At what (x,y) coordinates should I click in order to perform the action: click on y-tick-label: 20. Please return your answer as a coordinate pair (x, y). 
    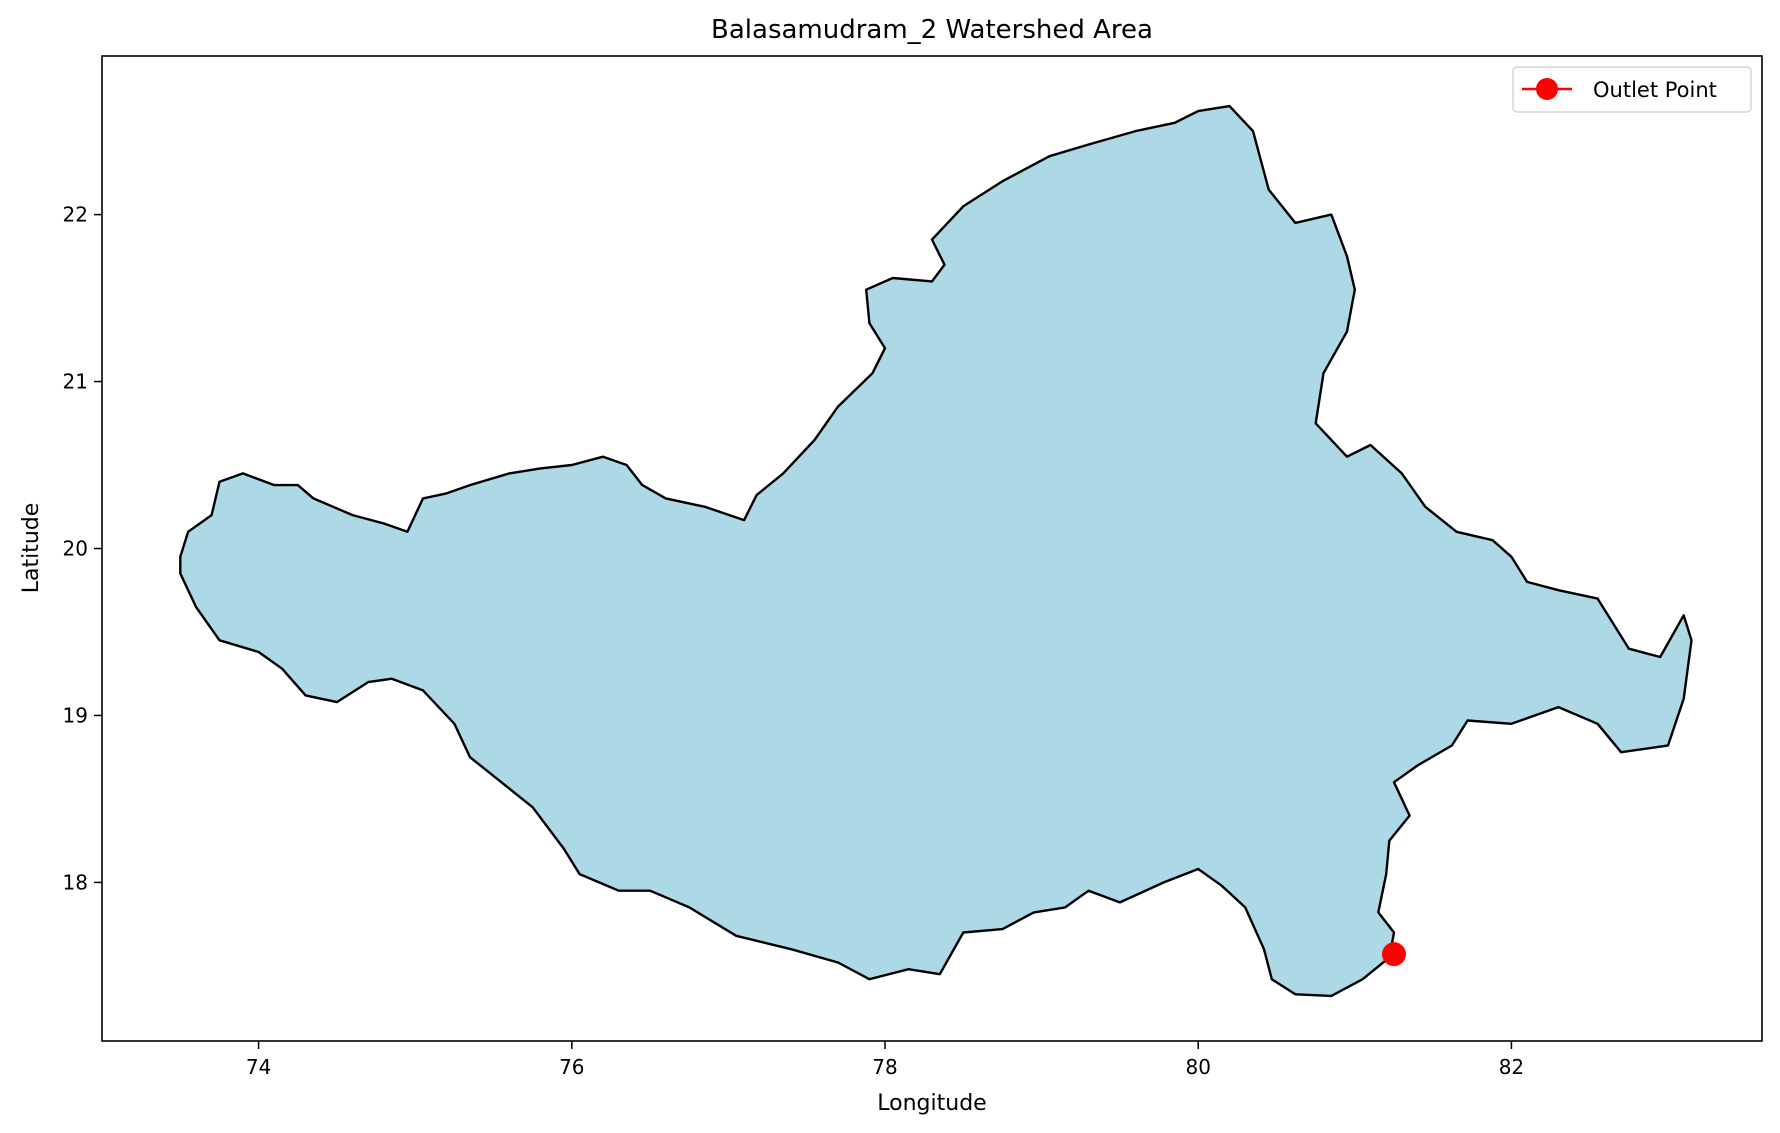
    Looking at the image, I should click on (75, 549).